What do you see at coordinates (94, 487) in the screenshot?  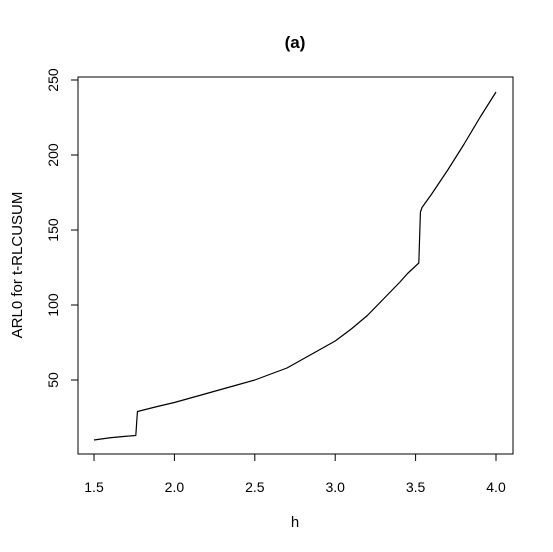 I see `x-tick-label: 1.5` at bounding box center [94, 487].